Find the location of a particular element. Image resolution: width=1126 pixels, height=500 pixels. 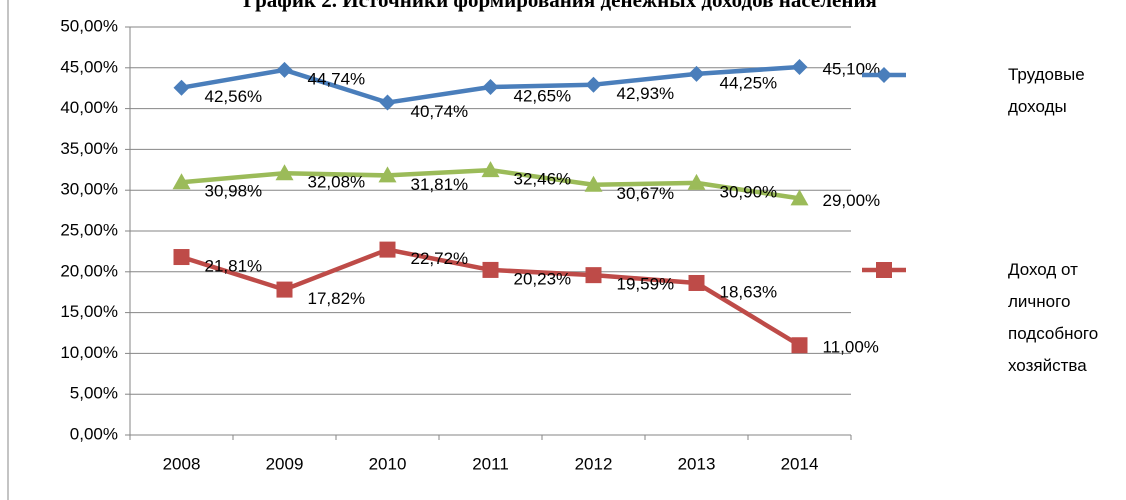

data-label: 22,72% is located at coordinates (440, 258).